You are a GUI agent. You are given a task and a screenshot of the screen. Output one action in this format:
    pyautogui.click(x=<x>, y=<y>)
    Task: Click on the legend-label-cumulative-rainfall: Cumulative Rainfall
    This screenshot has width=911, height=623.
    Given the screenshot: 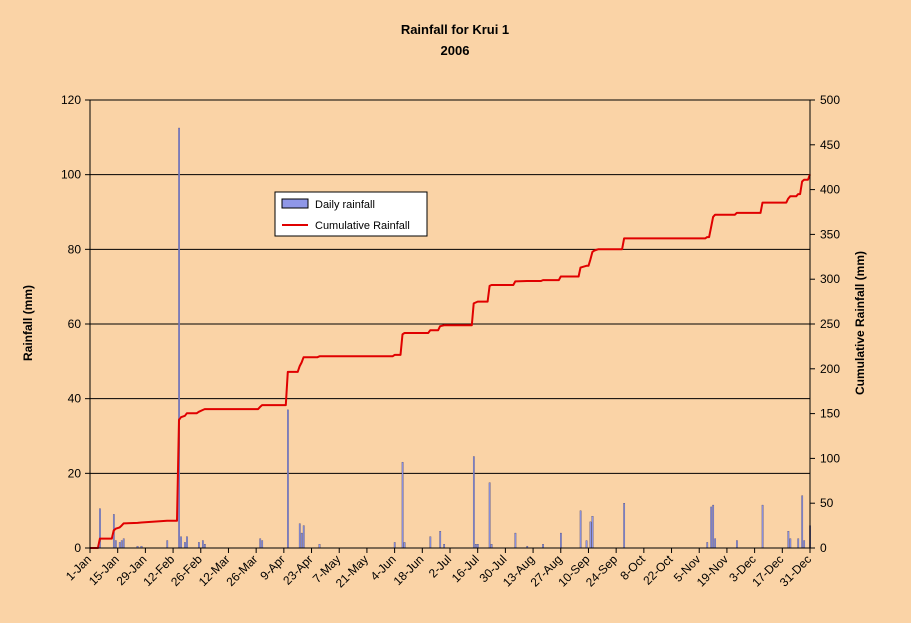 What is the action you would take?
    pyautogui.click(x=362, y=226)
    